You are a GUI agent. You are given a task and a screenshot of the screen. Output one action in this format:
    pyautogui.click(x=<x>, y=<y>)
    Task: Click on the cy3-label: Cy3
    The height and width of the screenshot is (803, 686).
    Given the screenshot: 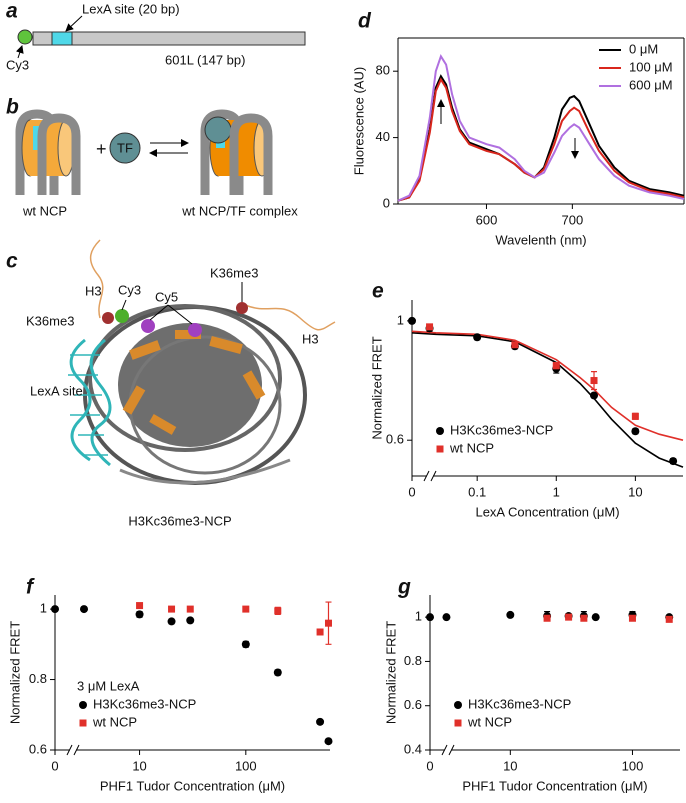 What is the action you would take?
    pyautogui.click(x=129, y=289)
    